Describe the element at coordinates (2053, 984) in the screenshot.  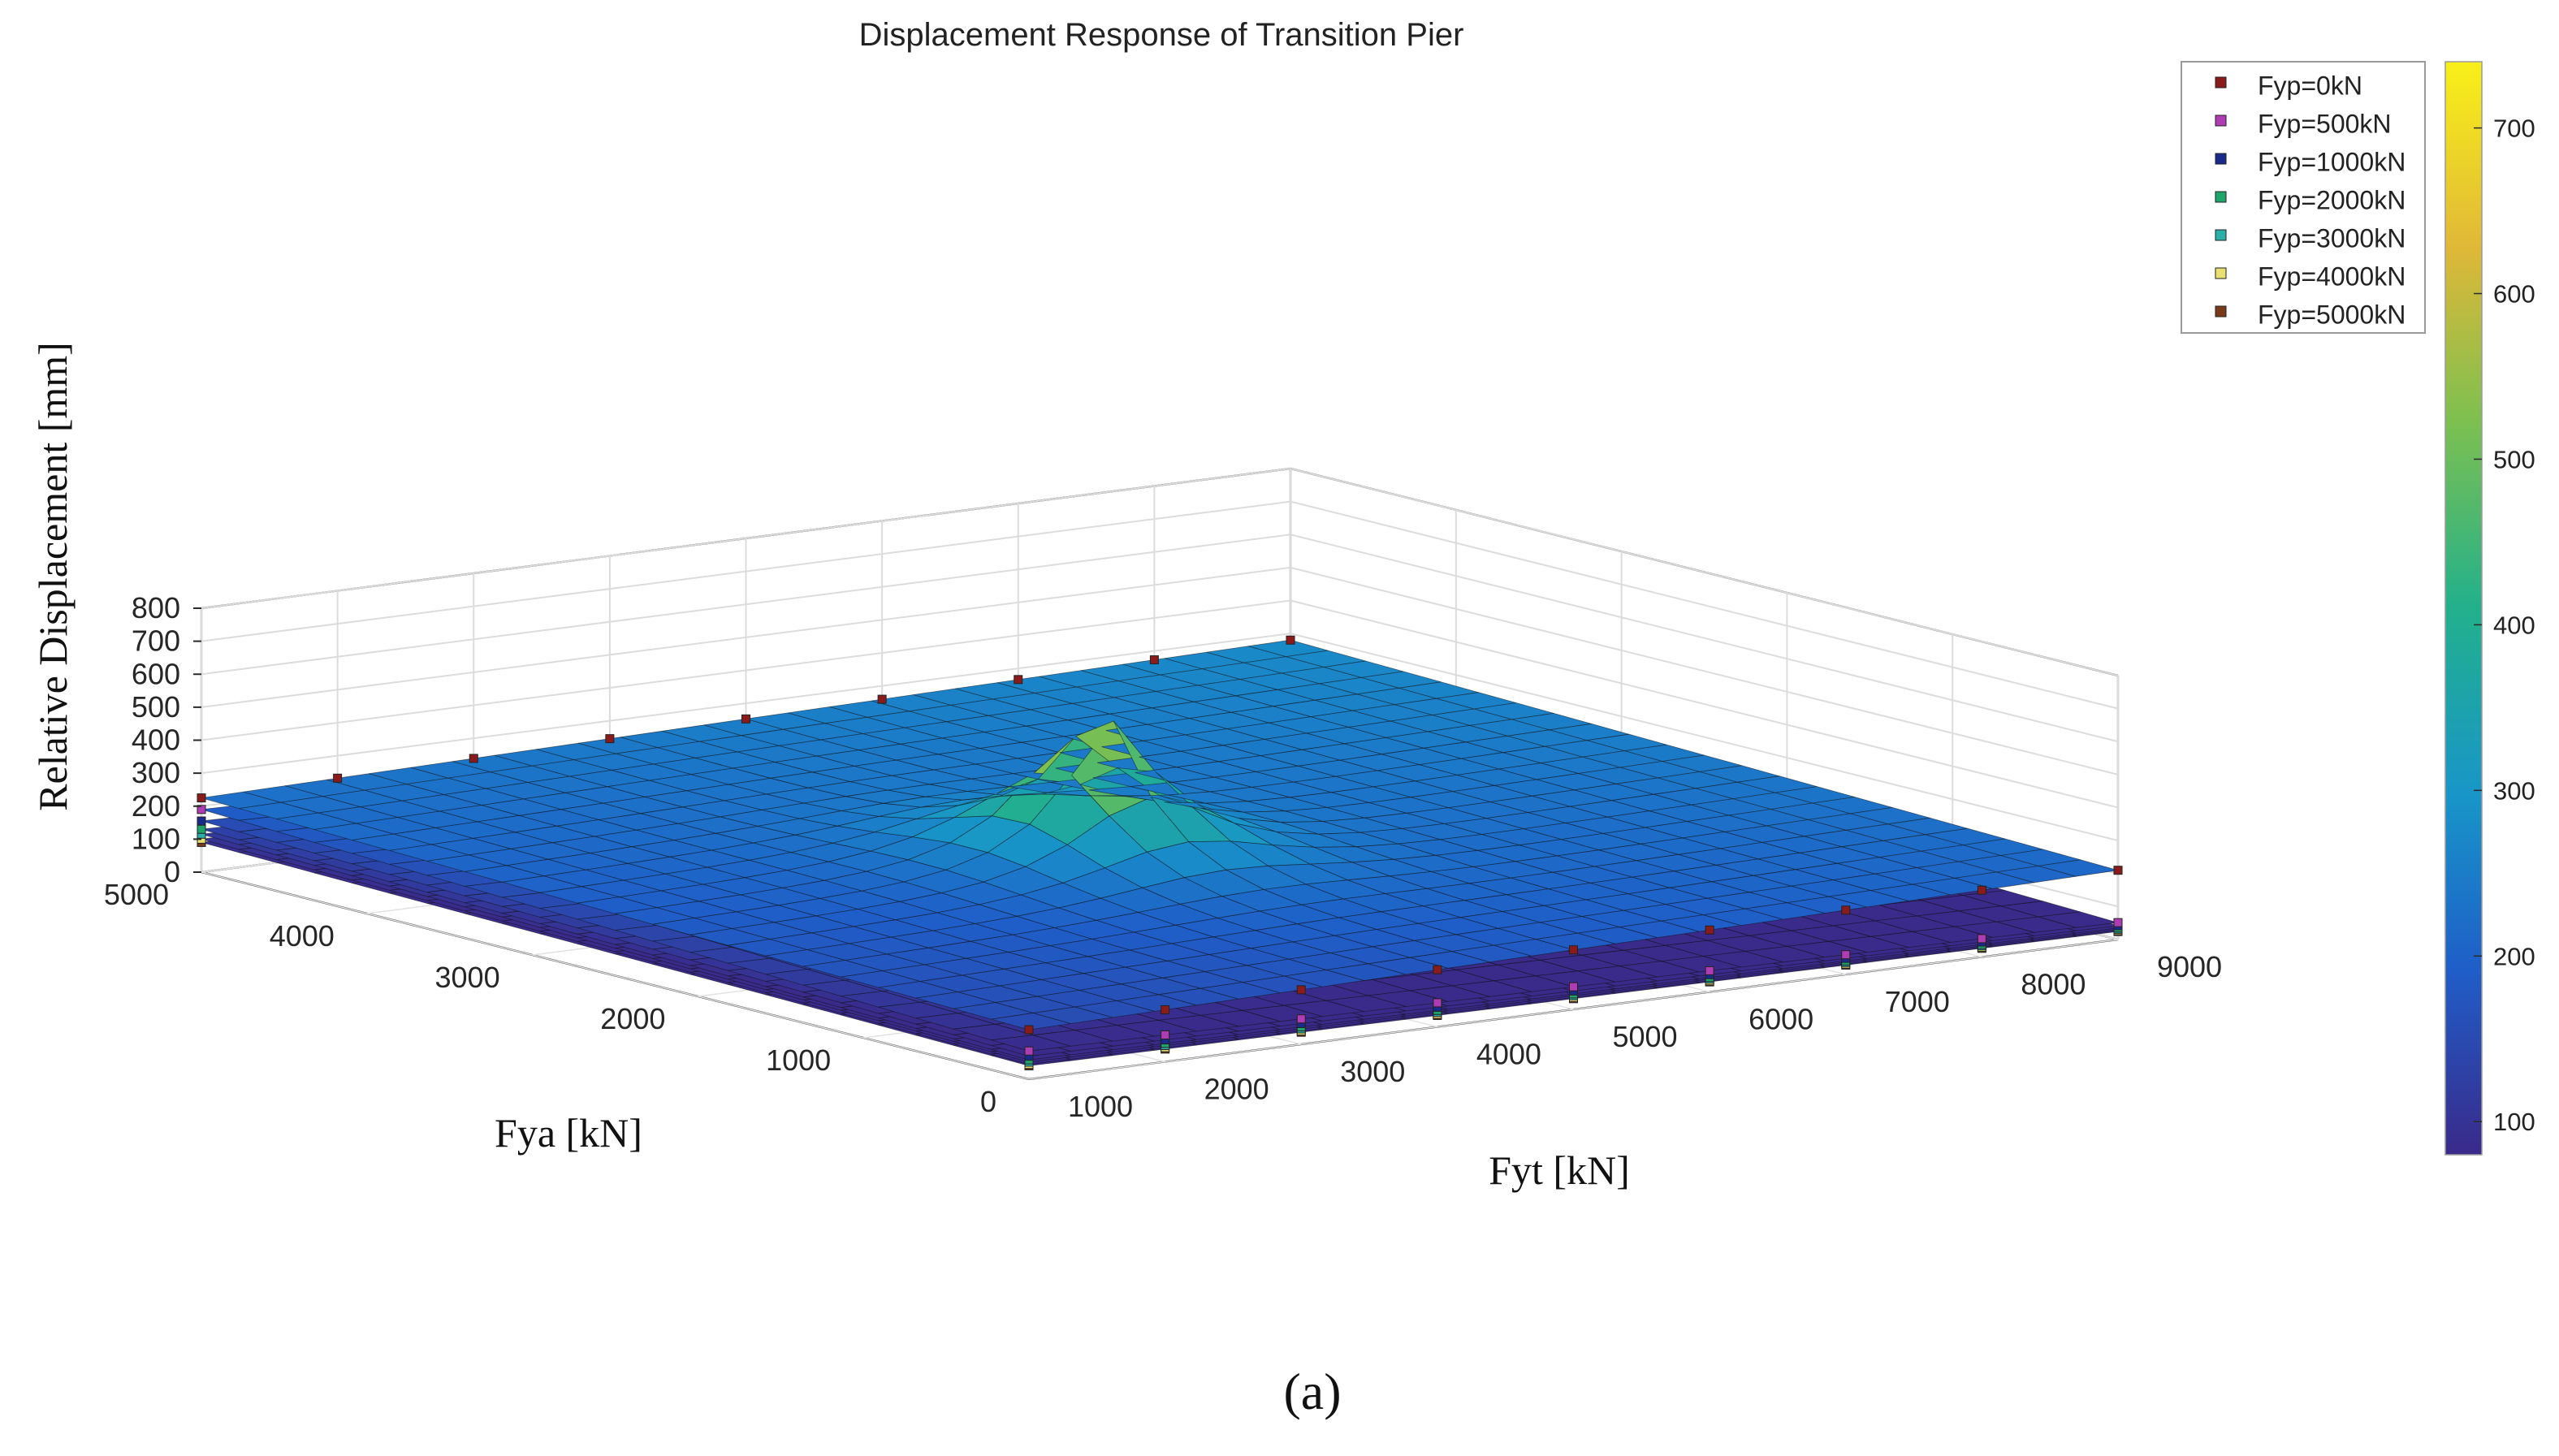
I see `x-tick-label: 8000` at that location.